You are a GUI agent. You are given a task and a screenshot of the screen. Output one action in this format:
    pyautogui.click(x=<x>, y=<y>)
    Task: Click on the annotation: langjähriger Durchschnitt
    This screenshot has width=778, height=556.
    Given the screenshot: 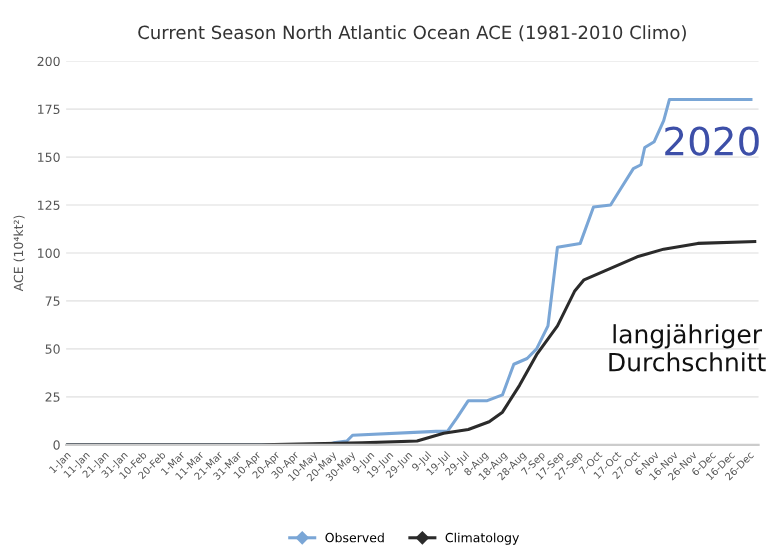 What is the action you would take?
    pyautogui.click(x=687, y=348)
    